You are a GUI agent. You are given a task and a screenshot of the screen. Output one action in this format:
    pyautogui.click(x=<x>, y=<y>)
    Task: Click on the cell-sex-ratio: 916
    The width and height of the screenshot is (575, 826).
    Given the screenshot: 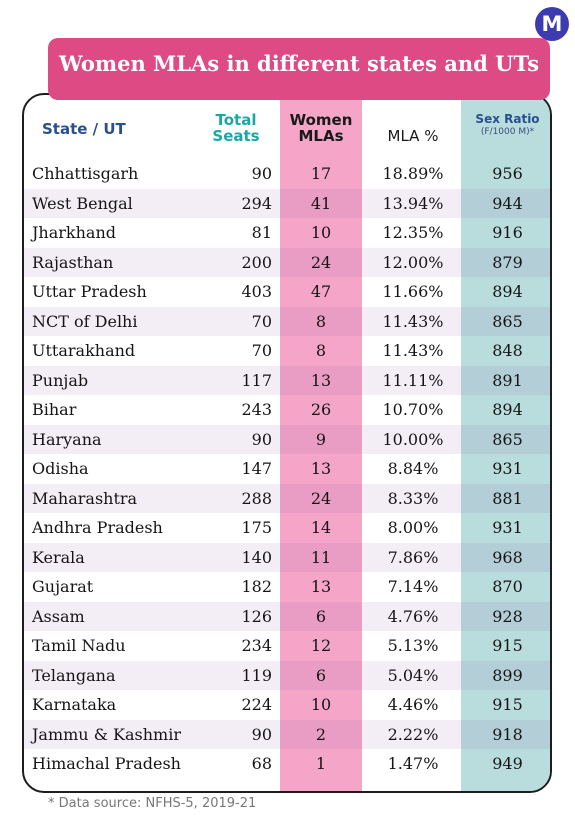 What is the action you would take?
    pyautogui.click(x=507, y=233)
    